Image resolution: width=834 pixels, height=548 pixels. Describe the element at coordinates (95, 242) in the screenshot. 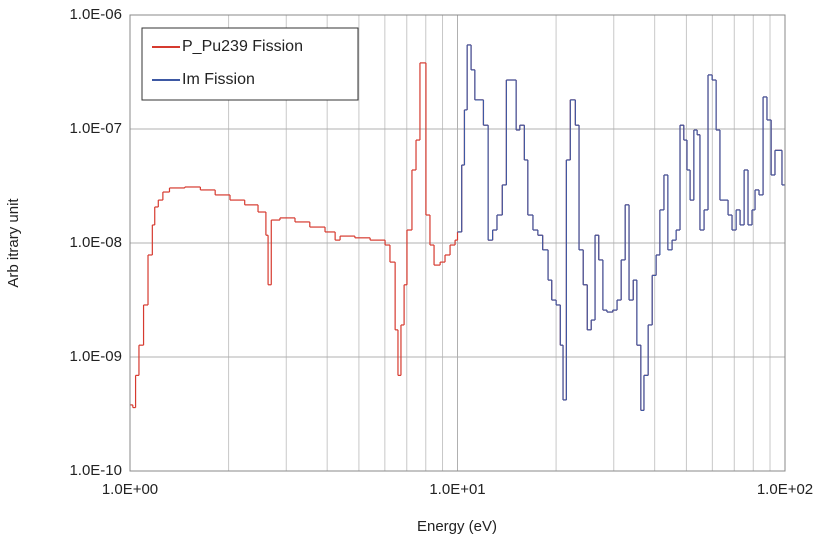

I see `y-tick-label: 1.0E-08` at that location.